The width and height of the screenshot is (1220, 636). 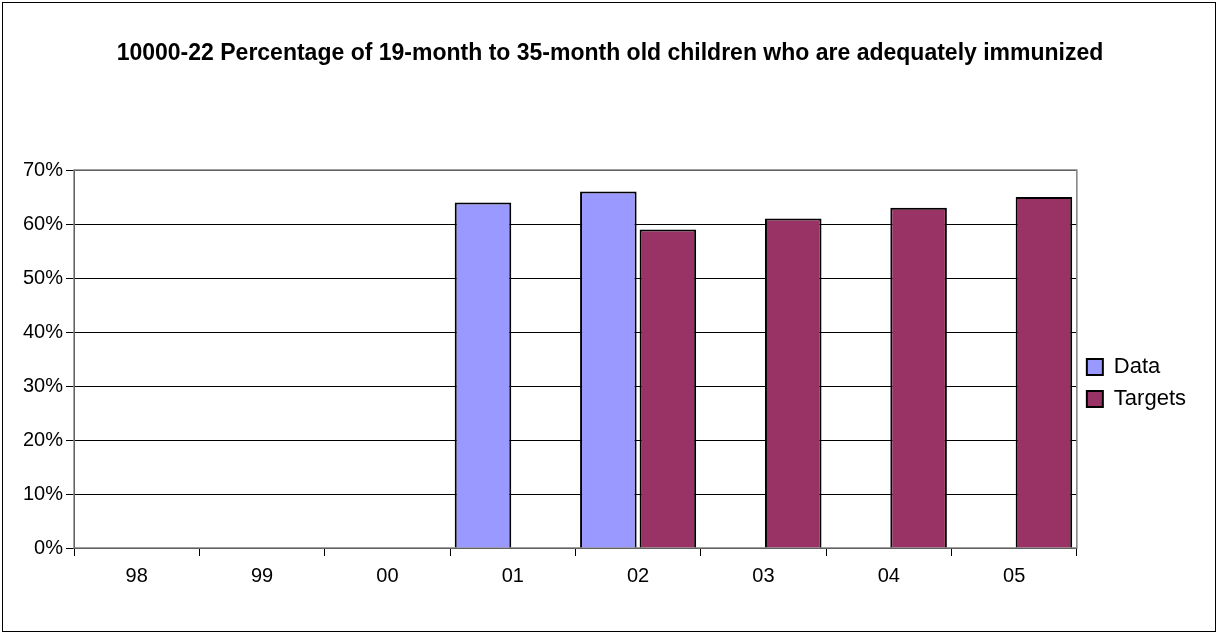 I want to click on x-tick-label: 00, so click(x=387, y=574).